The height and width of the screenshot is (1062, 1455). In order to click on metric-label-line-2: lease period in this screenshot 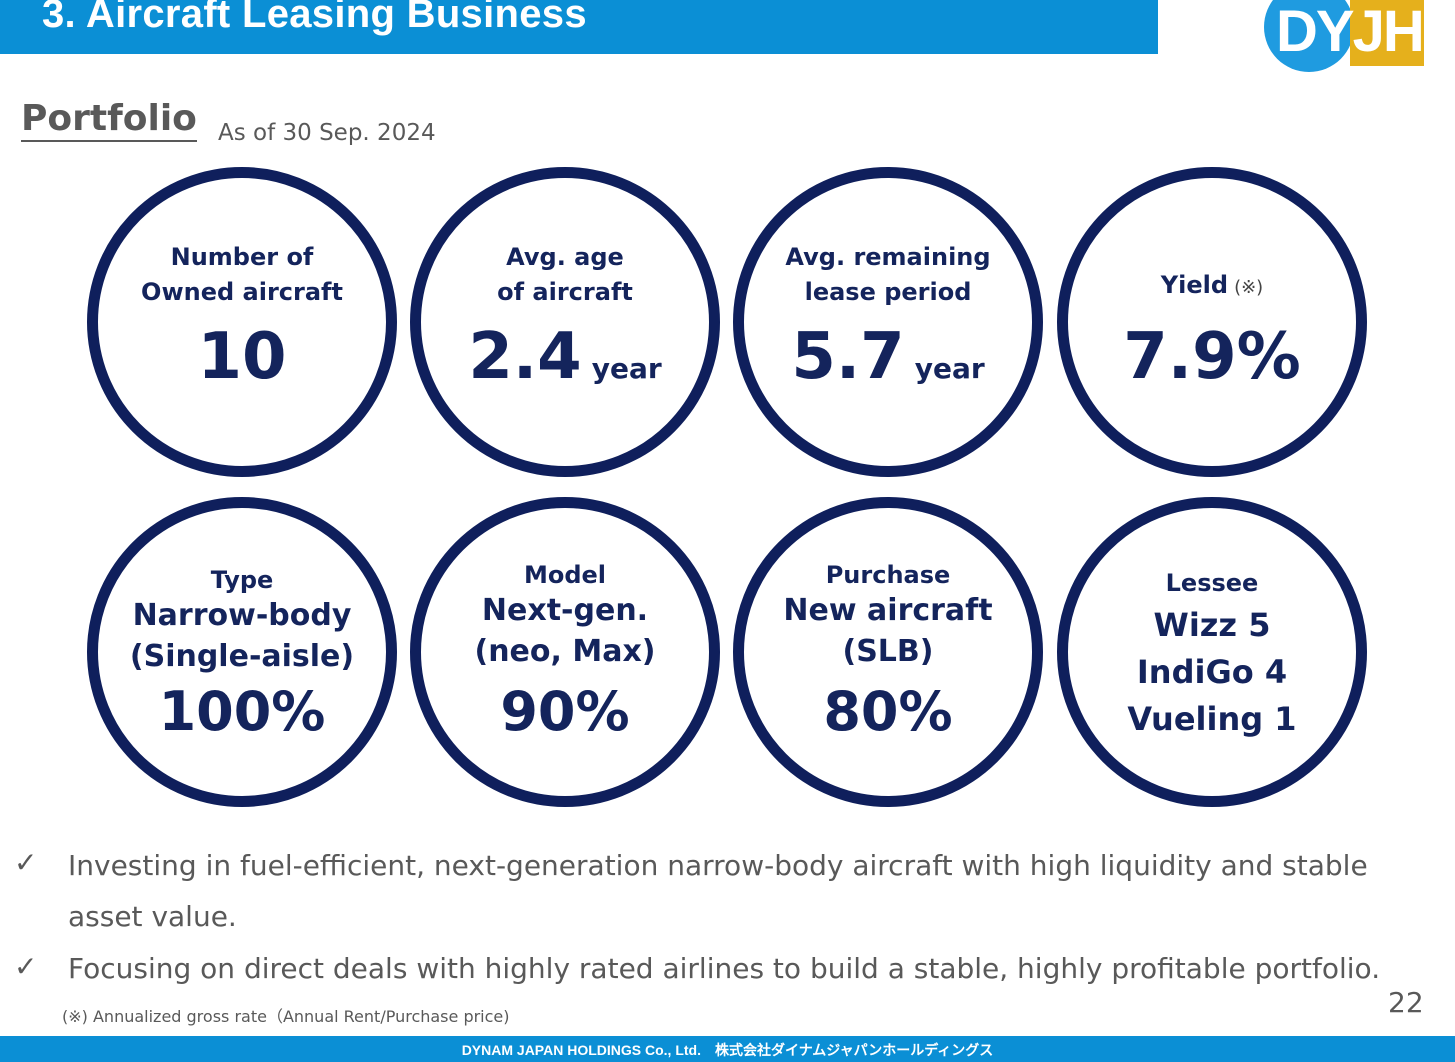, I will do `click(888, 292)`.